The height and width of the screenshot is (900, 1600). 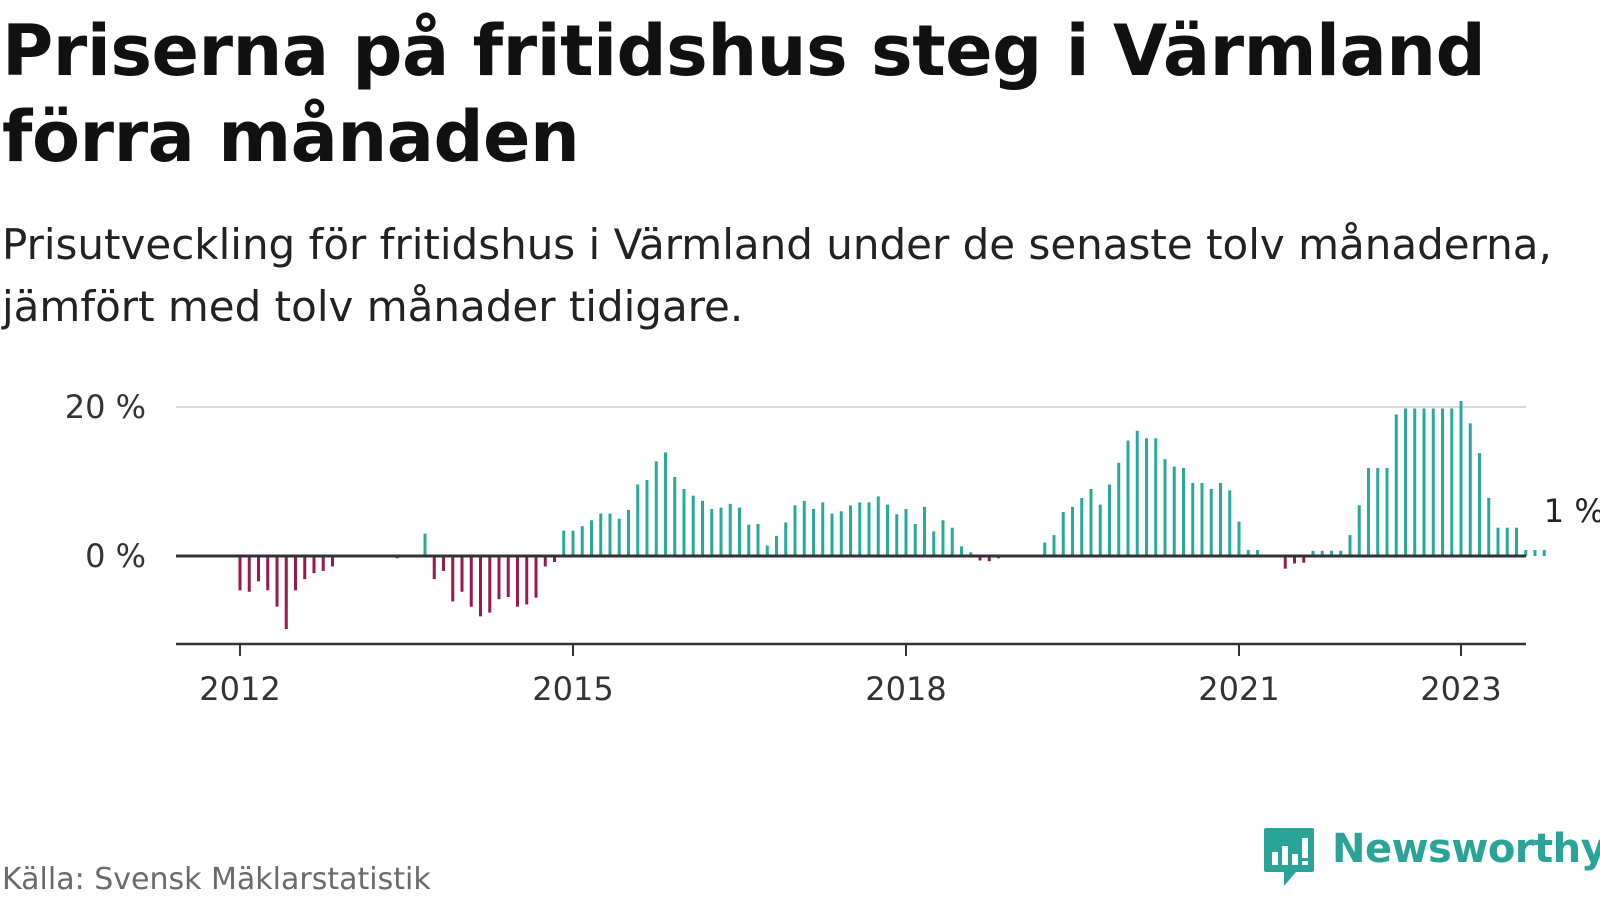 What do you see at coordinates (905, 689) in the screenshot?
I see `x-tick-label: 2018` at bounding box center [905, 689].